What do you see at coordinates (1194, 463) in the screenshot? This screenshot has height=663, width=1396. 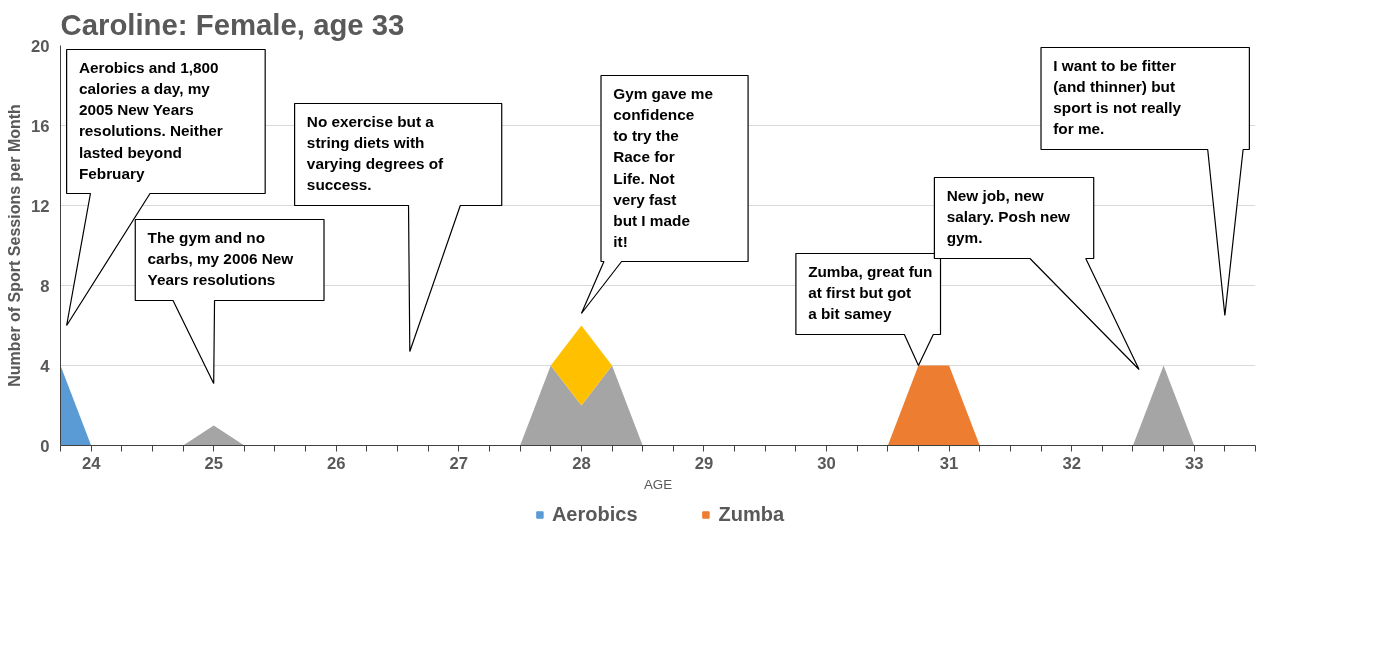 I see `x-tick-label: 33` at bounding box center [1194, 463].